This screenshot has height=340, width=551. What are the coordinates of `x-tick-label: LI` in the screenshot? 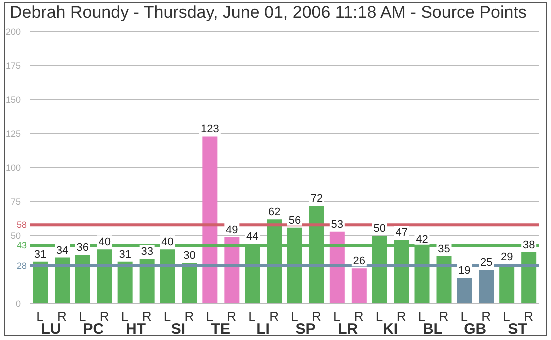 It's located at (263, 329).